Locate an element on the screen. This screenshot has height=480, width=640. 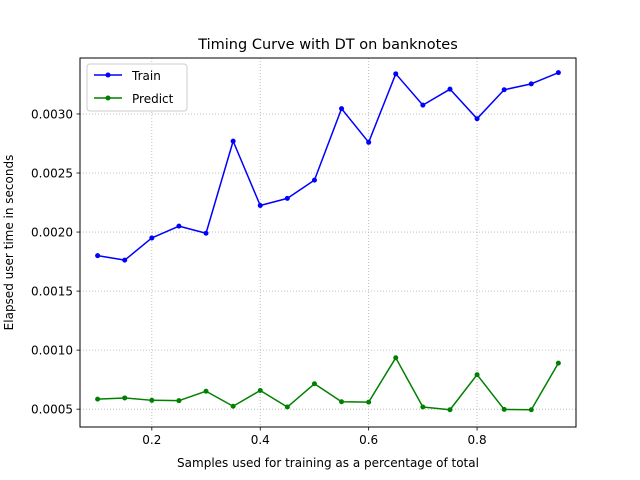
y-tick-label: 0.0030 is located at coordinates (52, 114).